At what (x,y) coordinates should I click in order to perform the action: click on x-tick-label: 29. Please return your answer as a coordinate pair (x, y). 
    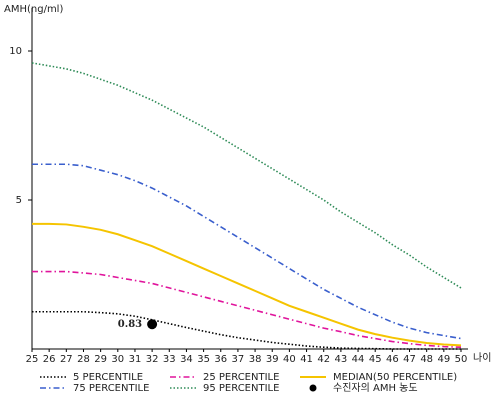
    Looking at the image, I should click on (100, 359).